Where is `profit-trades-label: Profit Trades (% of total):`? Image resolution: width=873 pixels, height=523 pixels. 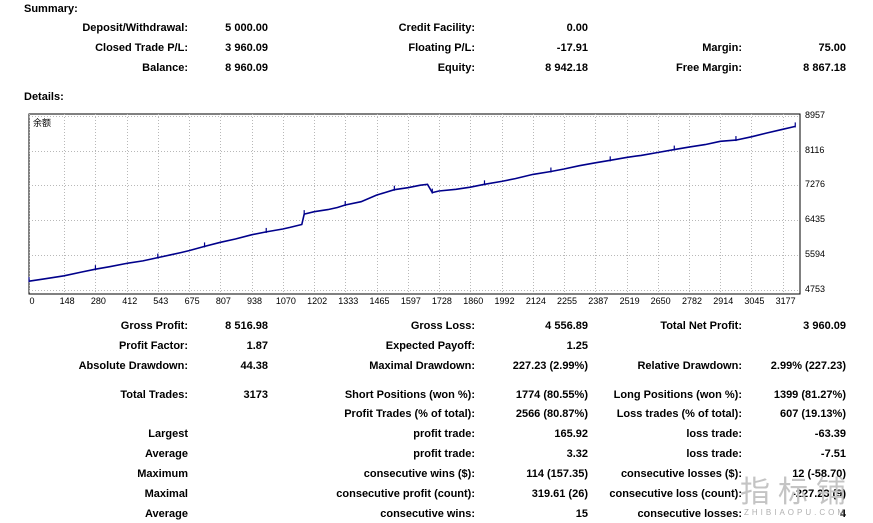 profit-trades-label: Profit Trades (% of total): is located at coordinates (409, 414).